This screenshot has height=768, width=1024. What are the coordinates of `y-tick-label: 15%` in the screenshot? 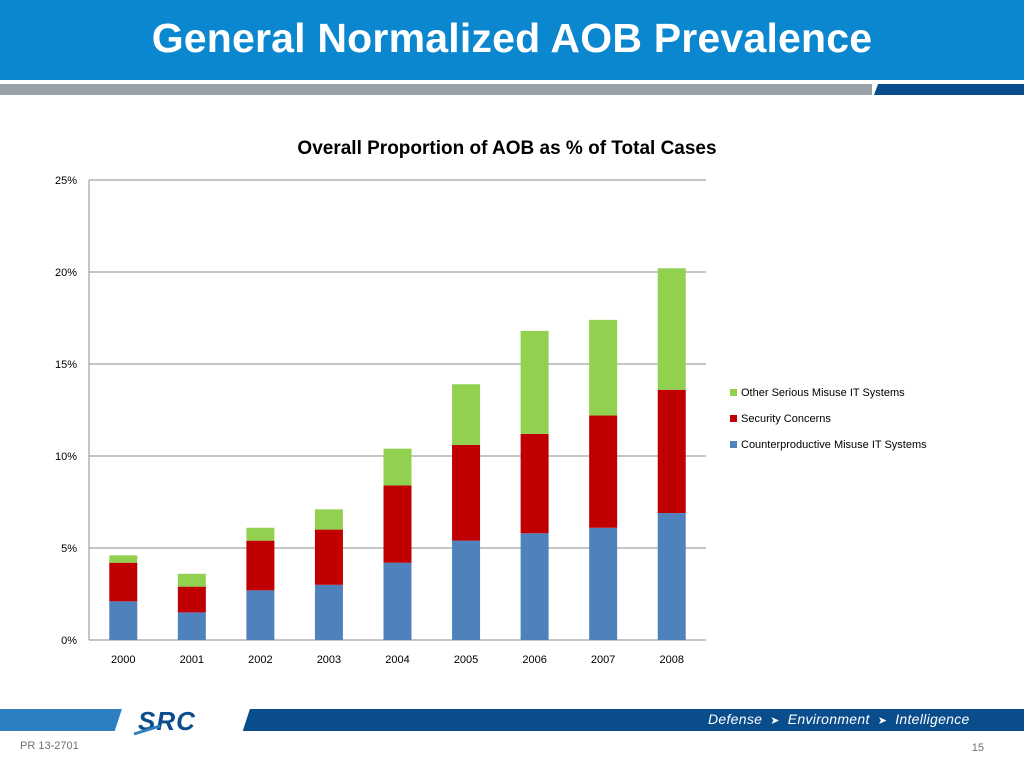 It's located at (66, 365).